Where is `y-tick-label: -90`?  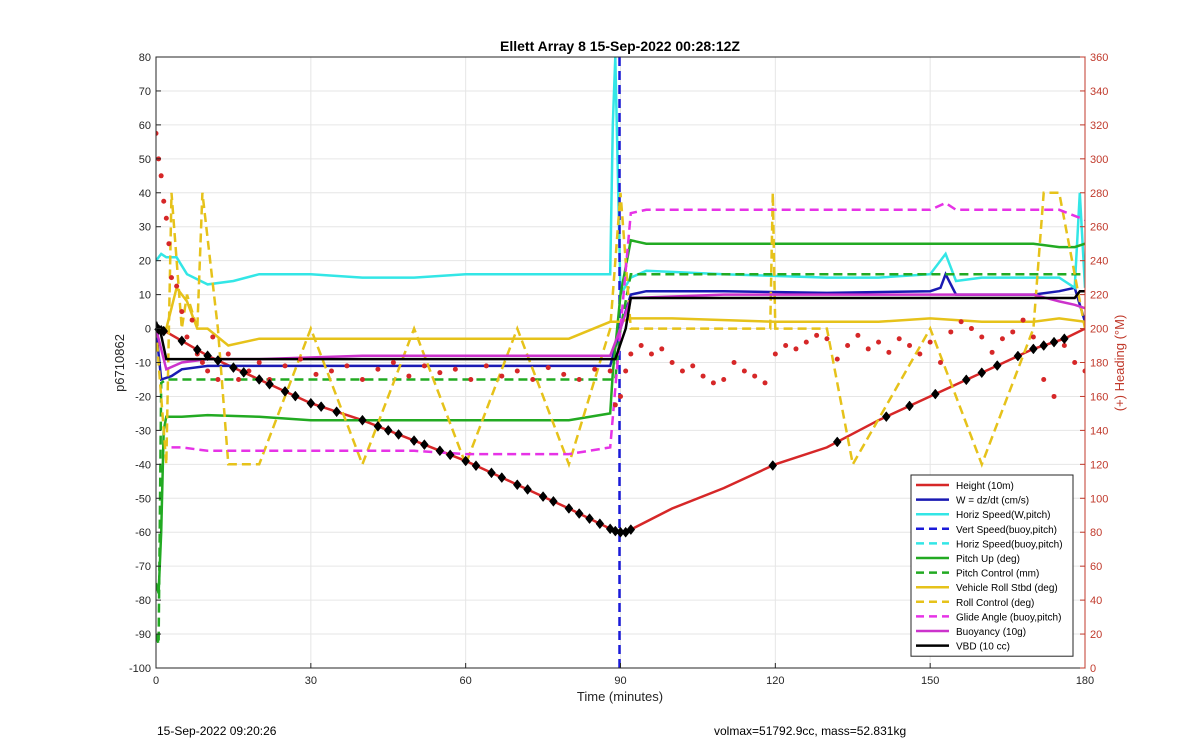
y-tick-label: -90 is located at coordinates (143, 635).